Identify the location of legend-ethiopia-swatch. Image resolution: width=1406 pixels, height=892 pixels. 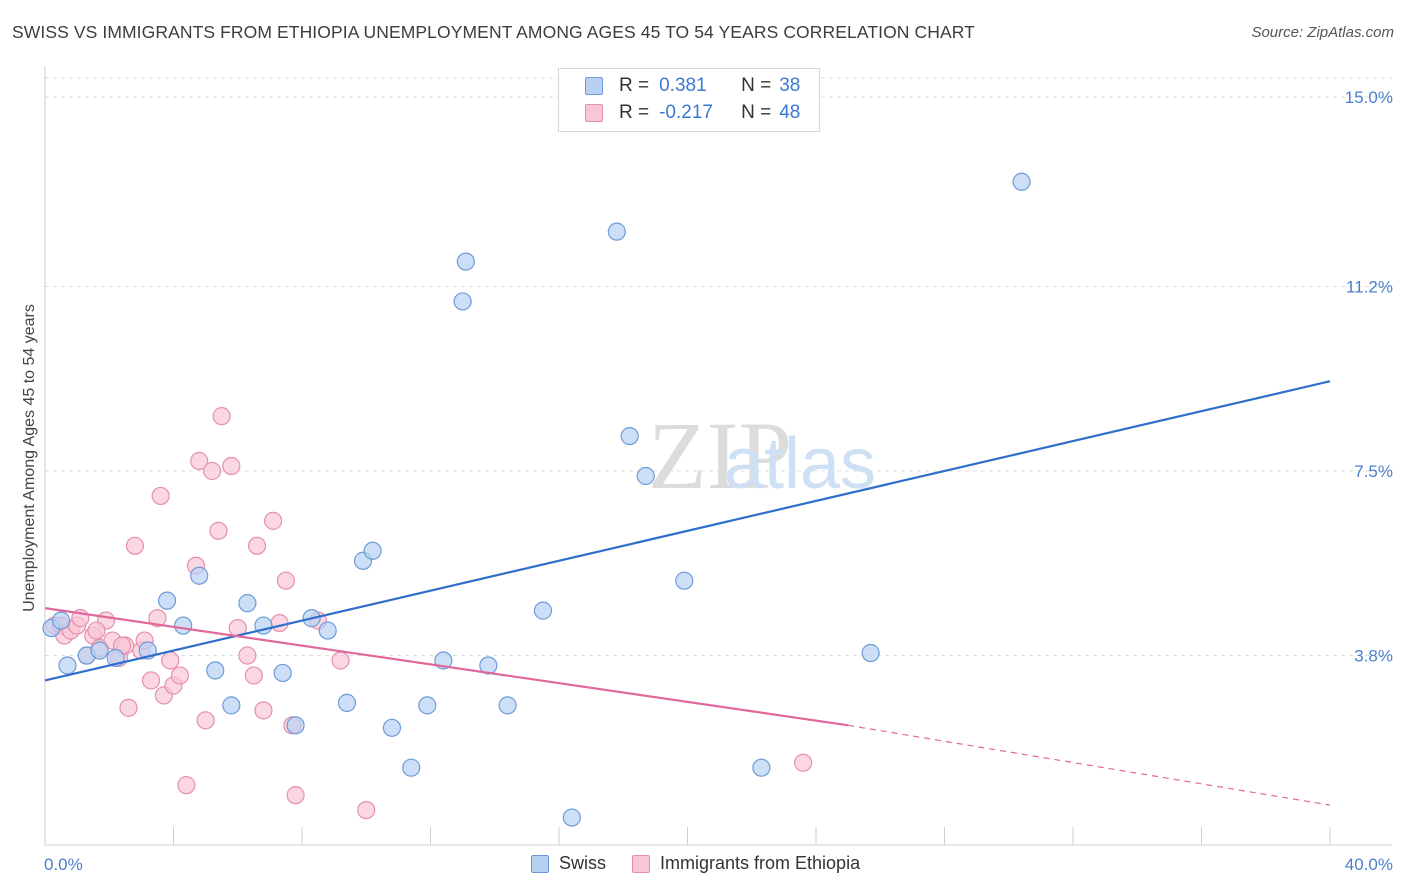
(641, 863).